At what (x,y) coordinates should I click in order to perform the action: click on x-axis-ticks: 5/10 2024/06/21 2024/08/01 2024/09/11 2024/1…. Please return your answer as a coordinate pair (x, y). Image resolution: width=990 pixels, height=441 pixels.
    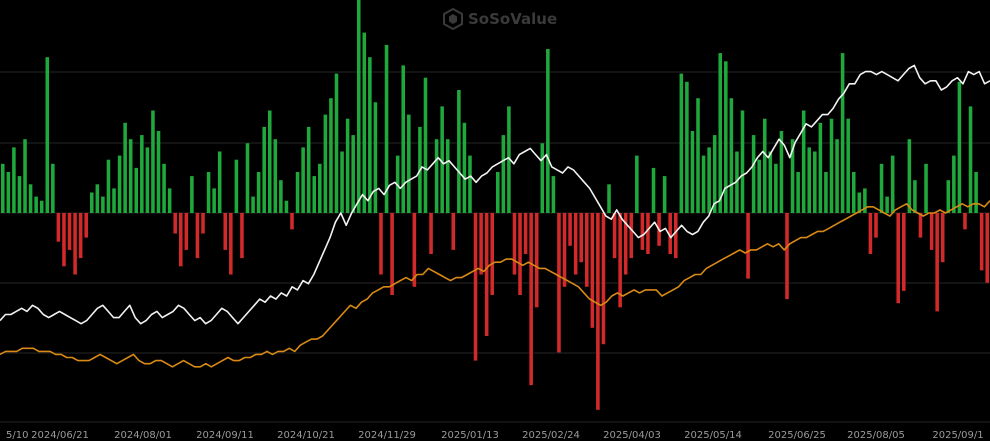
    Looking at the image, I should click on (495, 435).